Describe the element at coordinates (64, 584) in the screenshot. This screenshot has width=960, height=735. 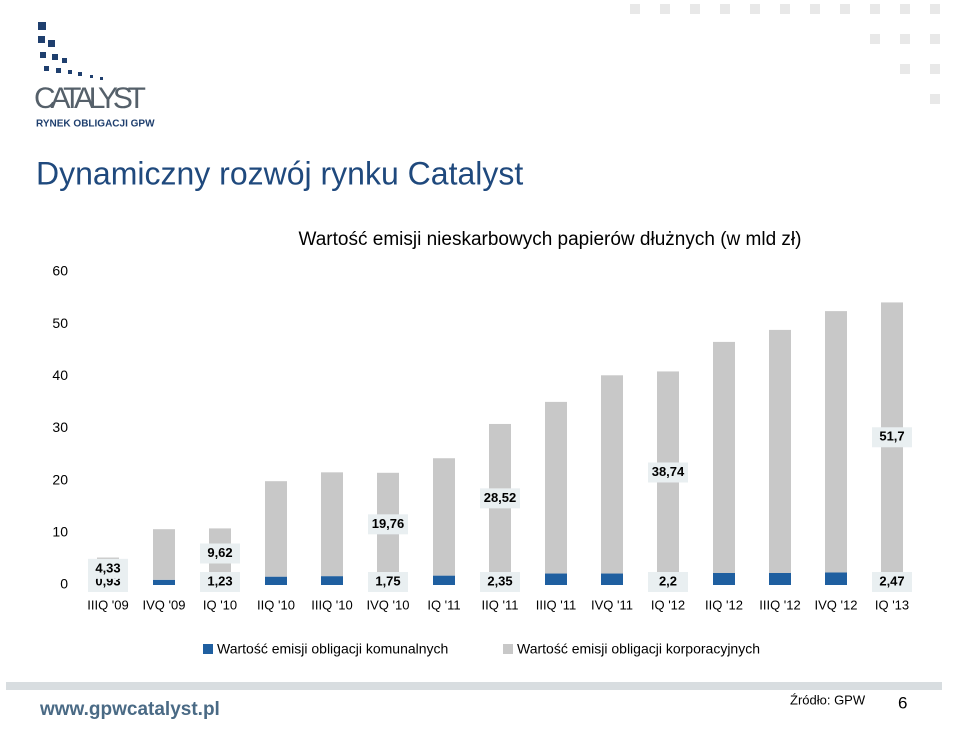
I see `y-tick-label: 0` at that location.